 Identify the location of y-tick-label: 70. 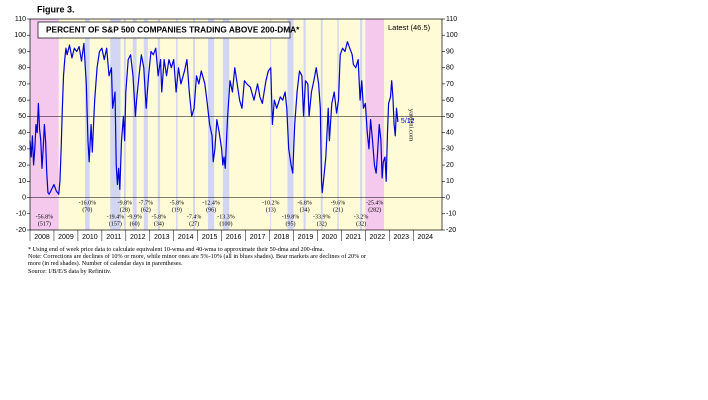
(22, 84).